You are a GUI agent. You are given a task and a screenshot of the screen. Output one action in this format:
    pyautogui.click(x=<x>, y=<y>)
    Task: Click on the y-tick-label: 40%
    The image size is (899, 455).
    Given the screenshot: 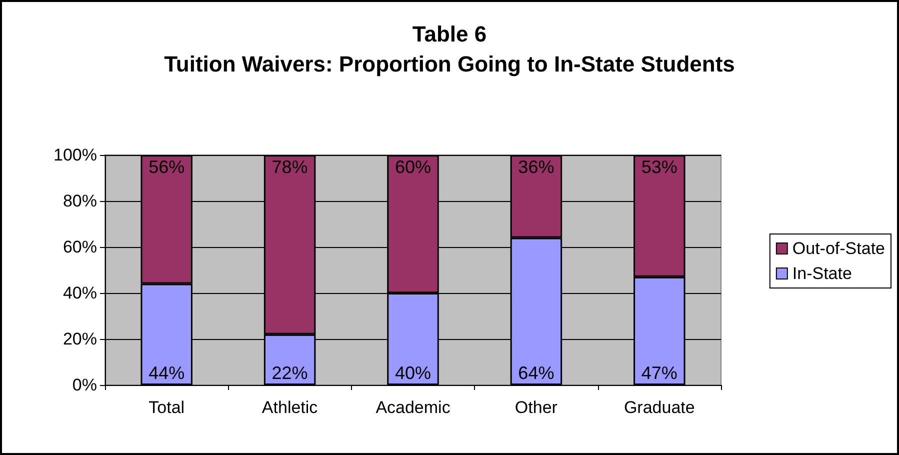 What is the action you would take?
    pyautogui.click(x=79, y=293)
    